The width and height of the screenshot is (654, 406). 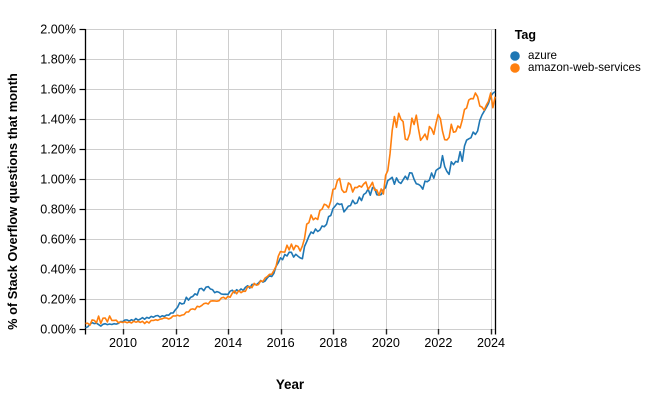 I want to click on svg-text: 2014, so click(x=228, y=343).